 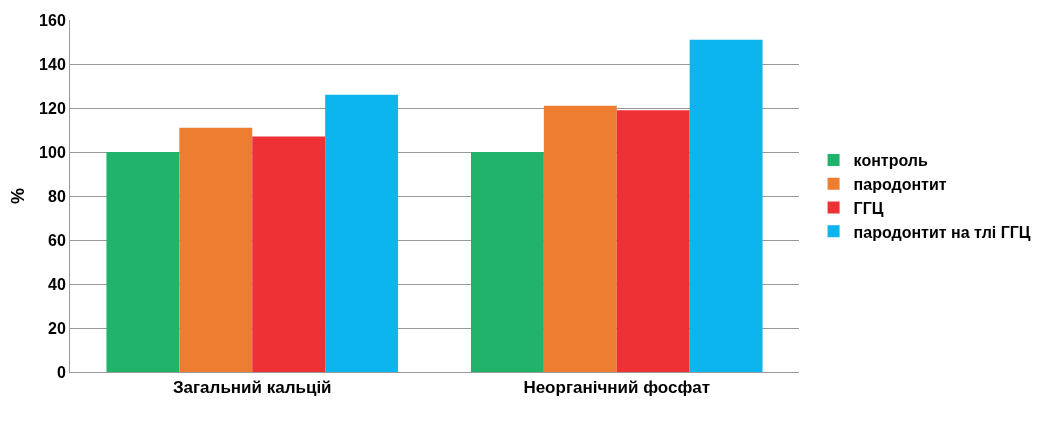 What do you see at coordinates (890, 161) in the screenshot?
I see `legend-label: контроль` at bounding box center [890, 161].